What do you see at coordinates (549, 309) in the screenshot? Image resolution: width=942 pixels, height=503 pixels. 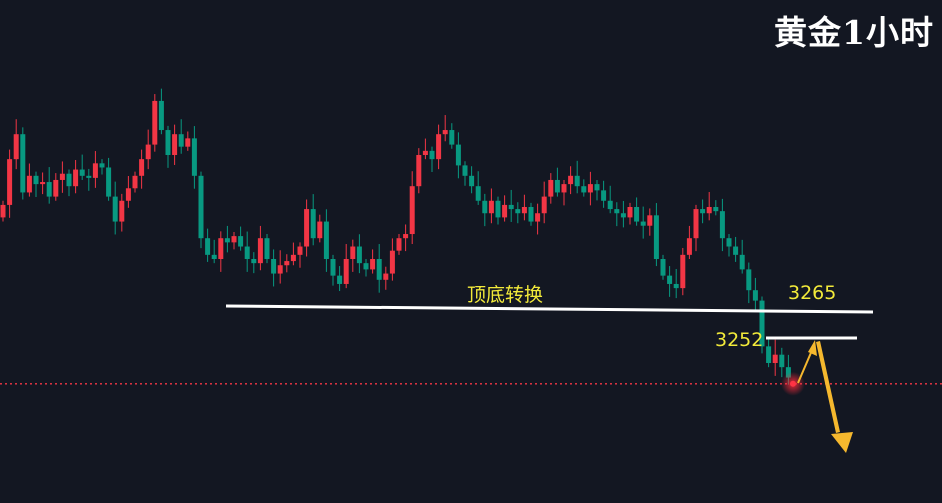 I see `flip-zone-line` at bounding box center [549, 309].